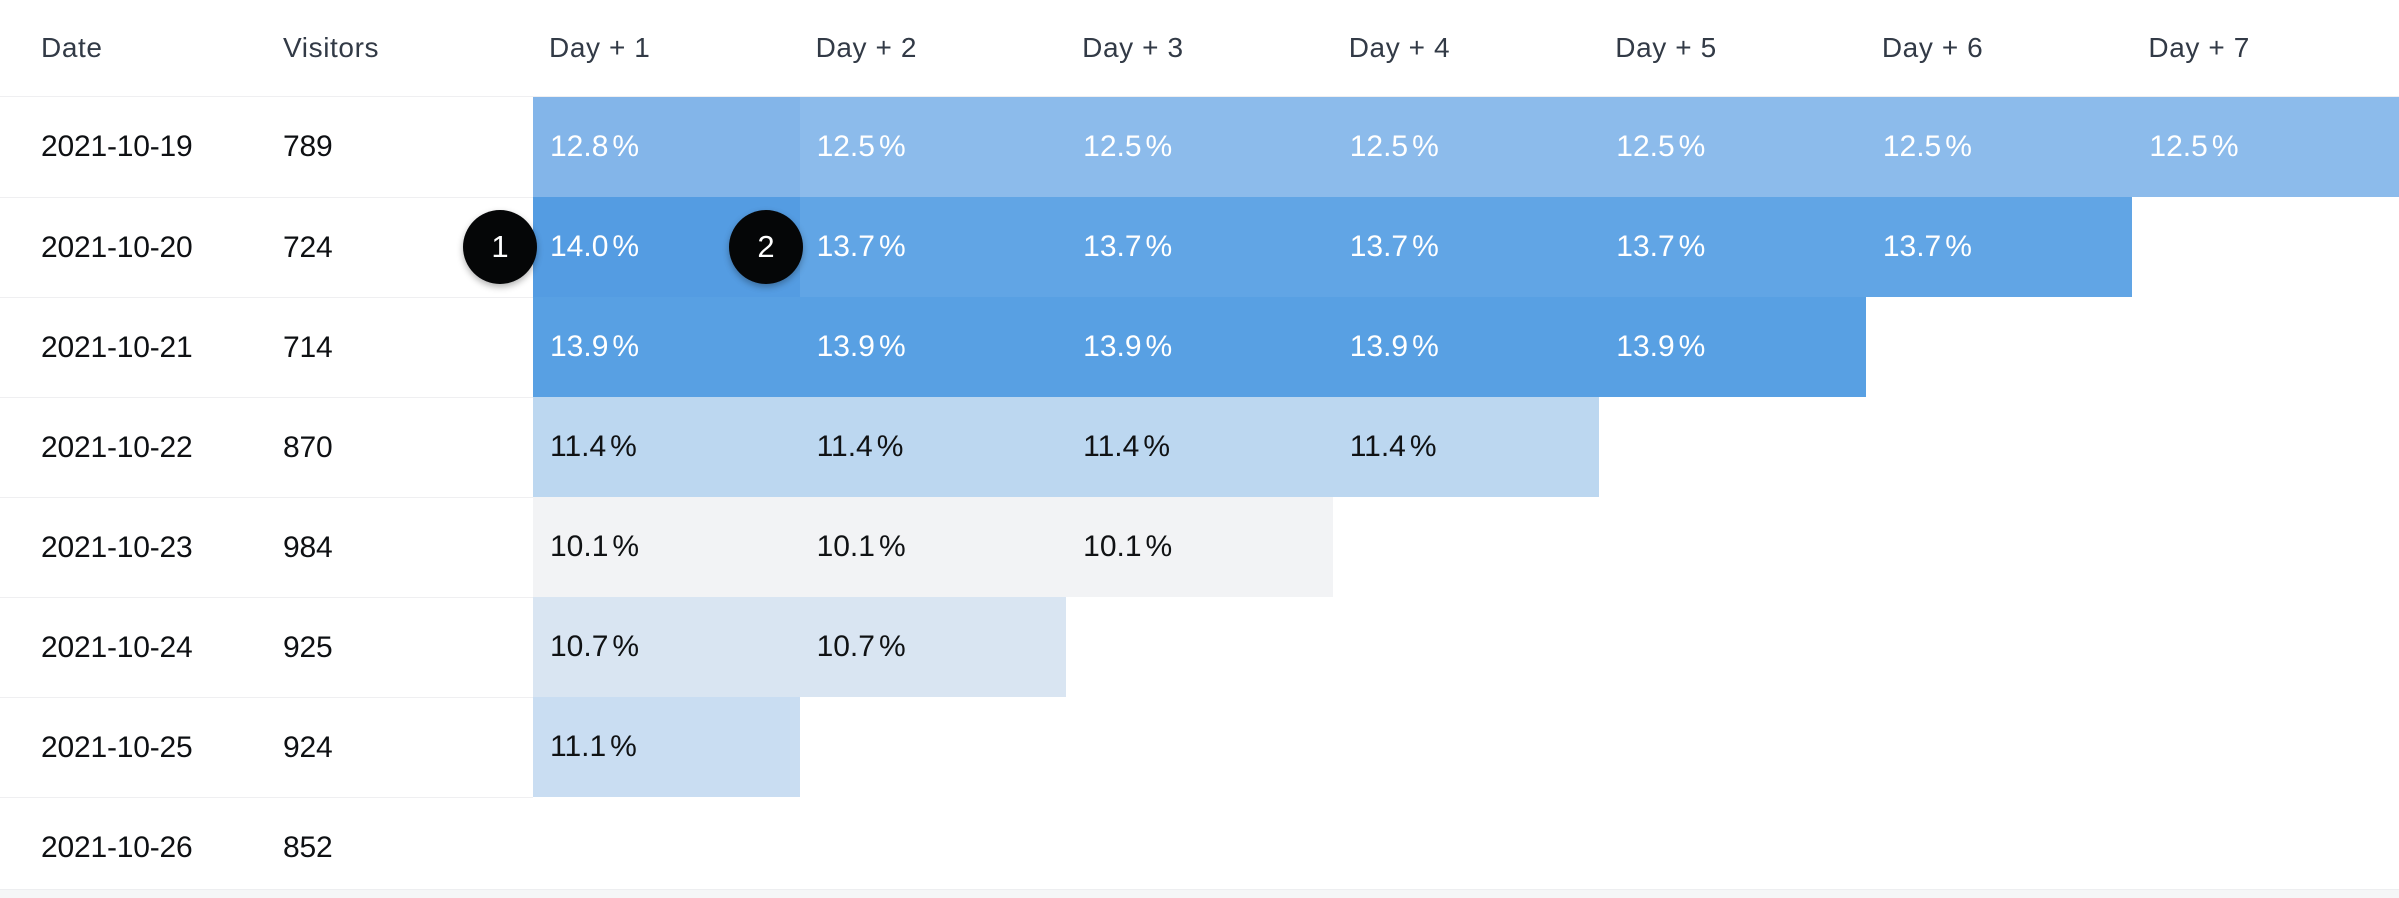  Describe the element at coordinates (121, 647) in the screenshot. I see `date-cell: 2021-10-24` at that location.